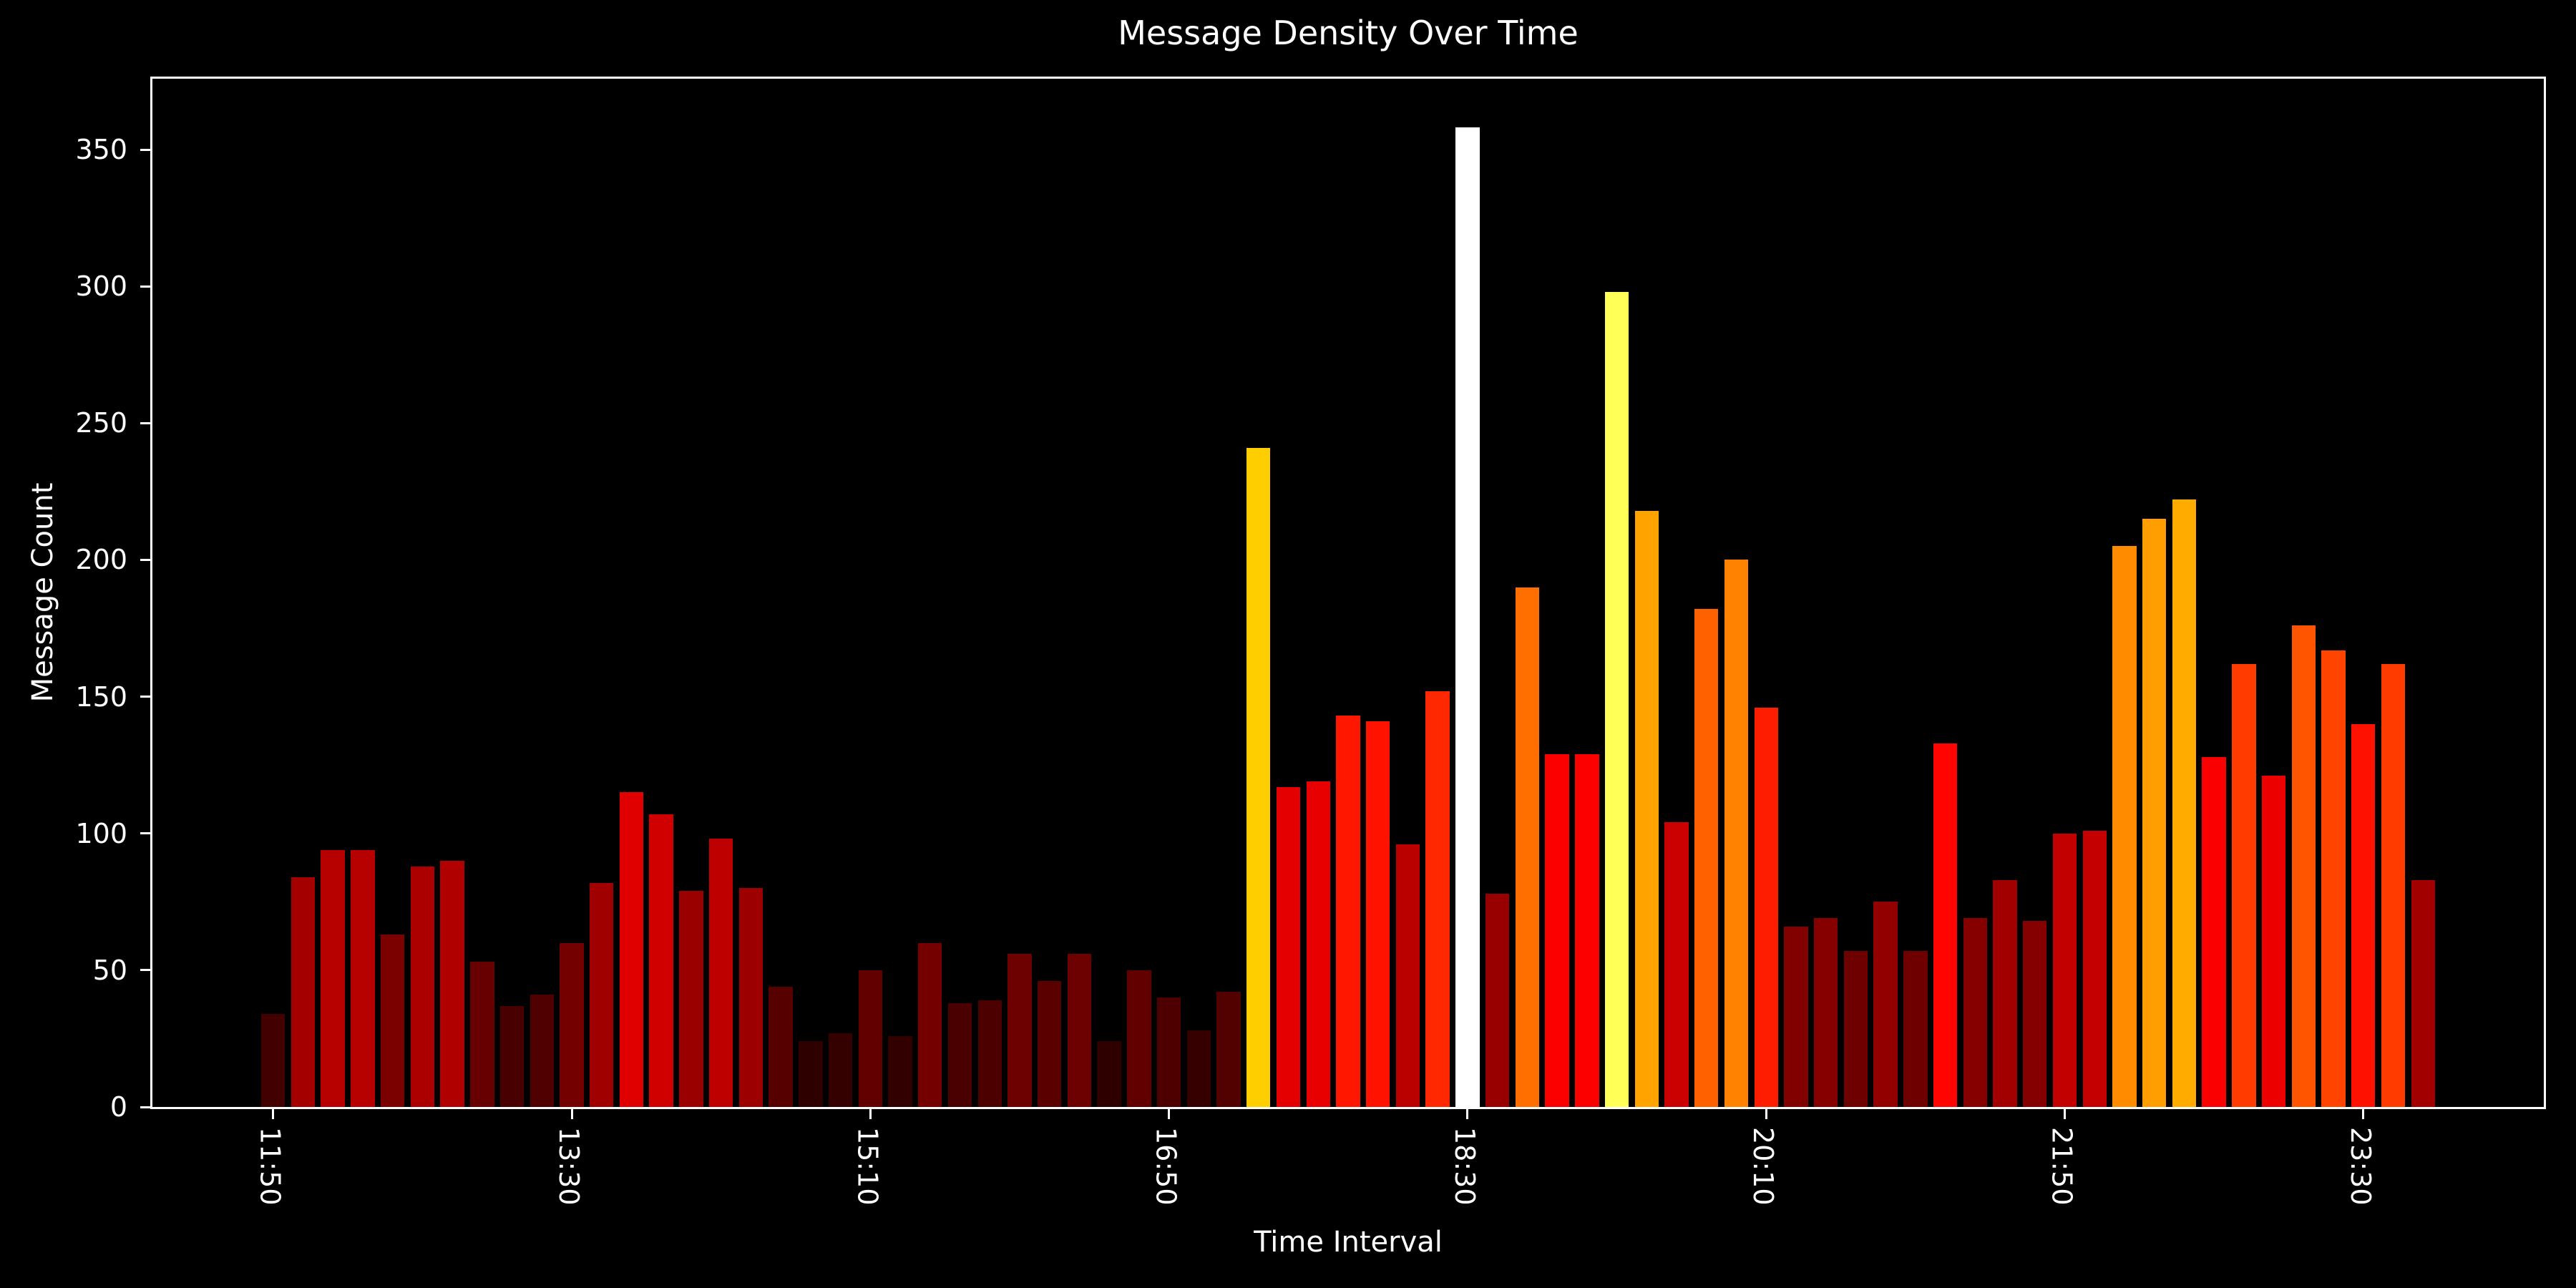  Describe the element at coordinates (118, 1107) in the screenshot. I see `y-tick-label-0: 0` at that location.